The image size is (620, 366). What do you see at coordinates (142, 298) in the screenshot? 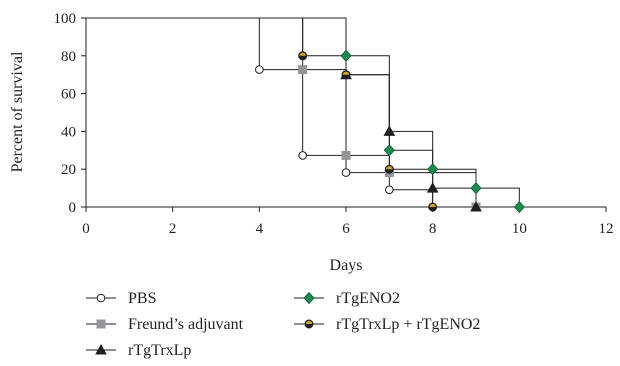
I see `legend-label: PBS` at bounding box center [142, 298].